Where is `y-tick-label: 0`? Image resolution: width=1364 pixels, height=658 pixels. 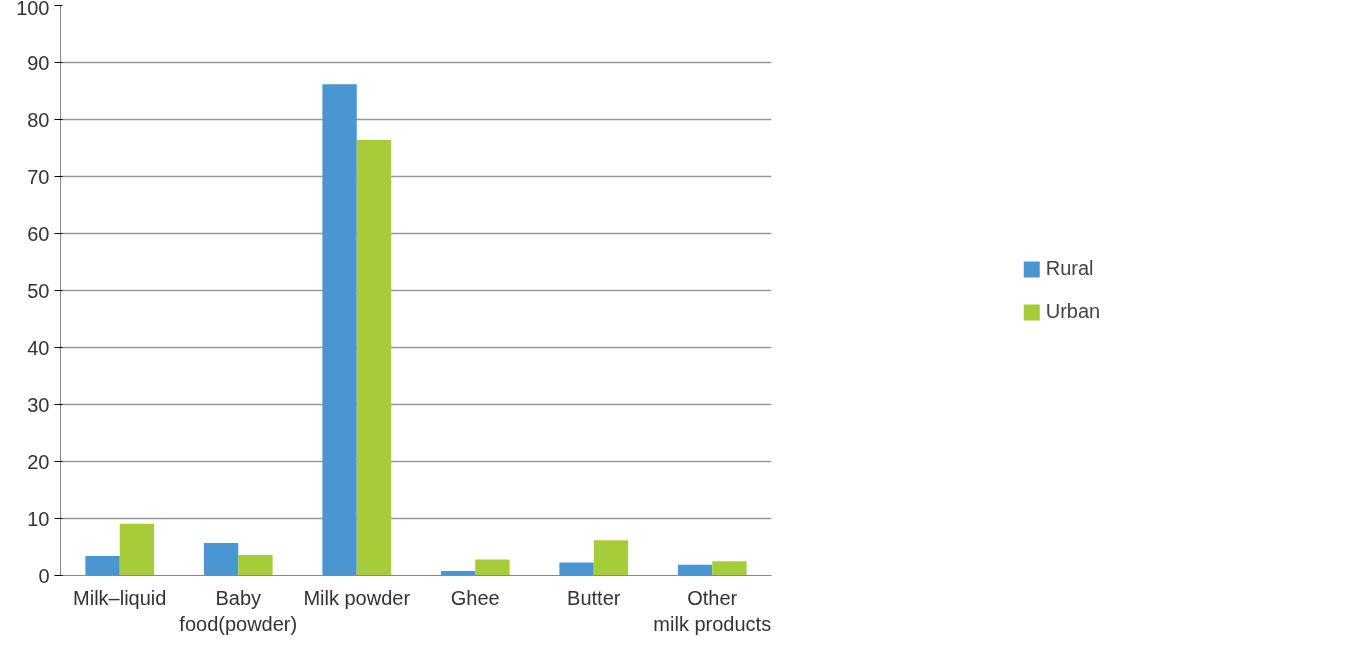 y-tick-label: 0 is located at coordinates (44, 575).